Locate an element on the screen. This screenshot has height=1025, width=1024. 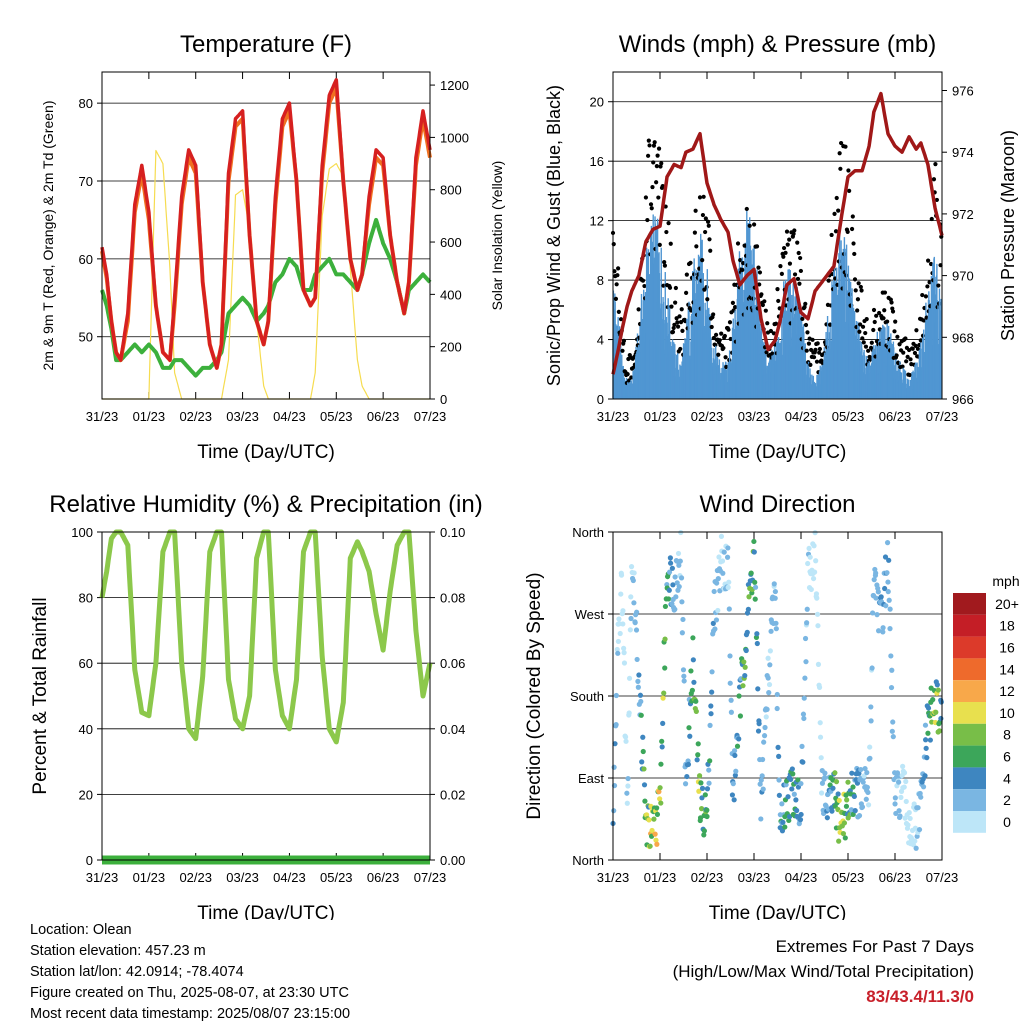
x-tick-label: 07/23 is located at coordinates (942, 877).